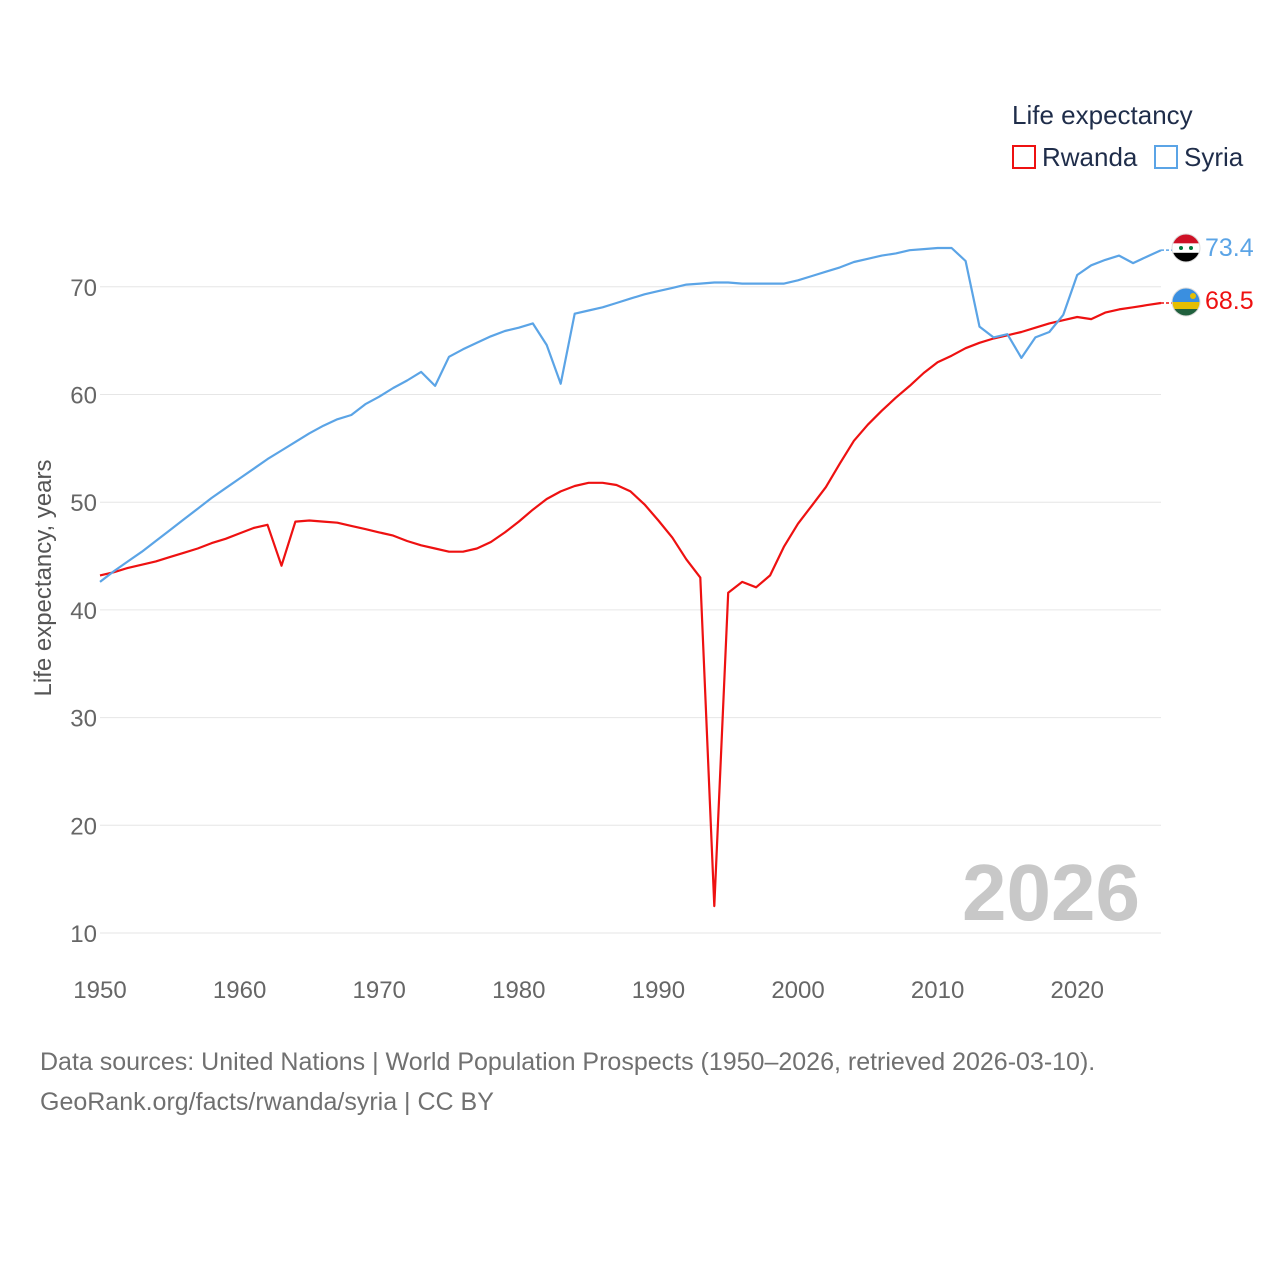 Image resolution: width=1280 pixels, height=1280 pixels. Describe the element at coordinates (83, 719) in the screenshot. I see `y-tick-label: 30` at that location.